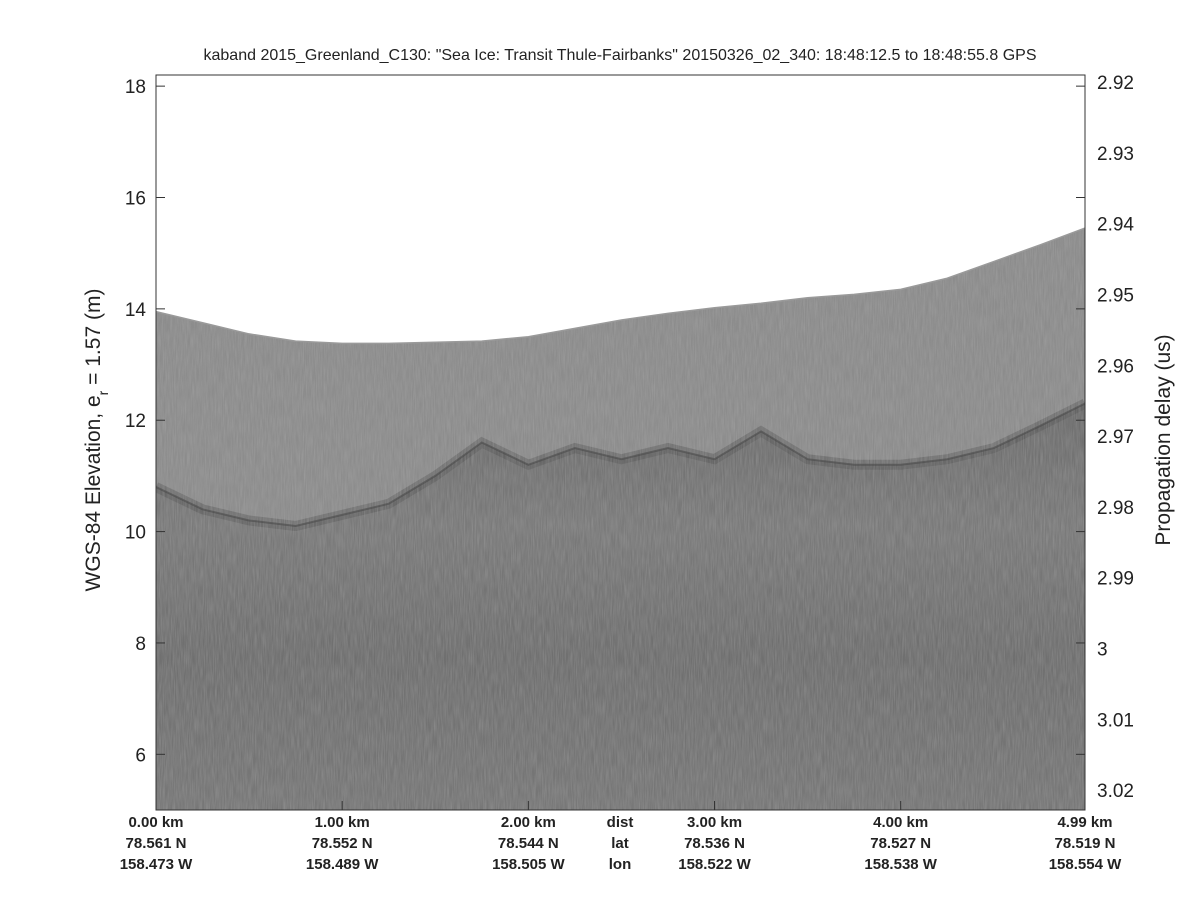  What do you see at coordinates (620, 864) in the screenshot?
I see `row-label: lon` at bounding box center [620, 864].